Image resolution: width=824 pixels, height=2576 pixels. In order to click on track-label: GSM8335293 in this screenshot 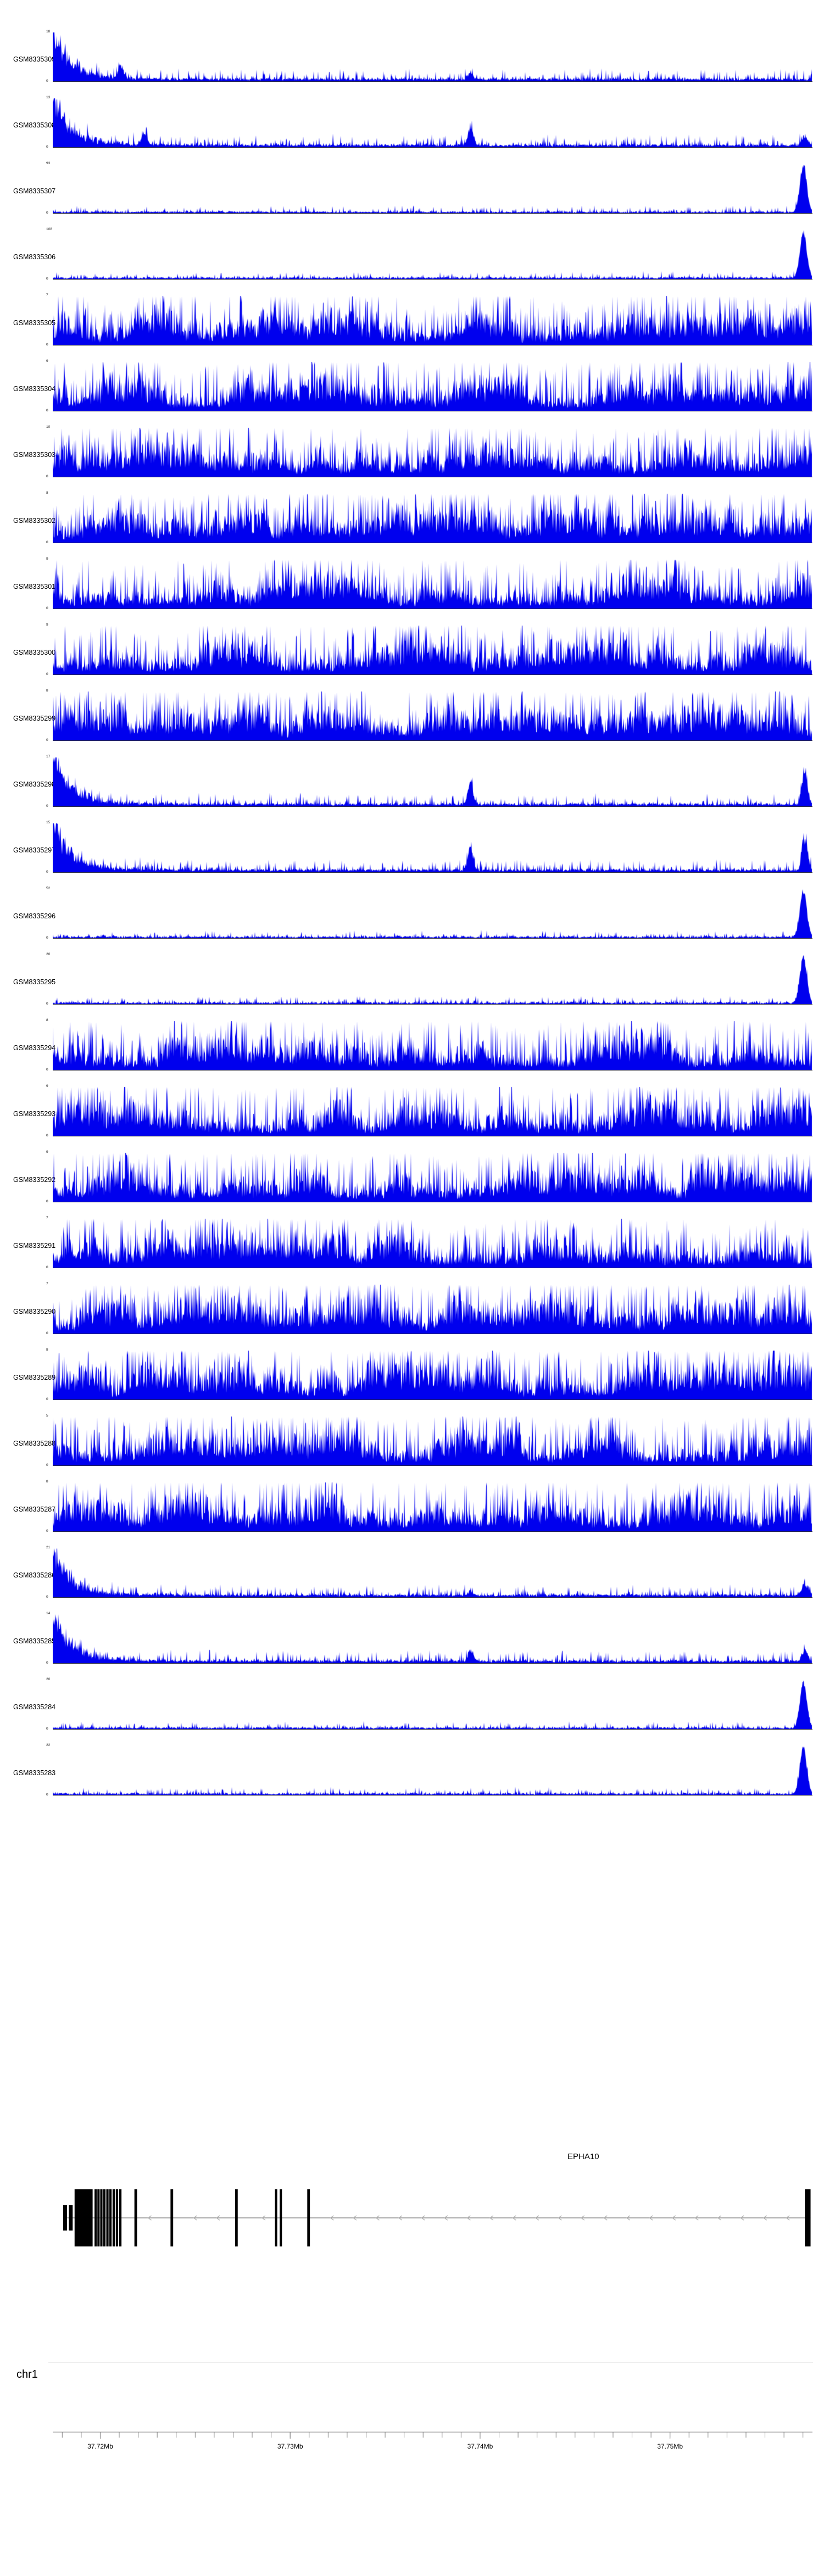, I will do `click(34, 1114)`.